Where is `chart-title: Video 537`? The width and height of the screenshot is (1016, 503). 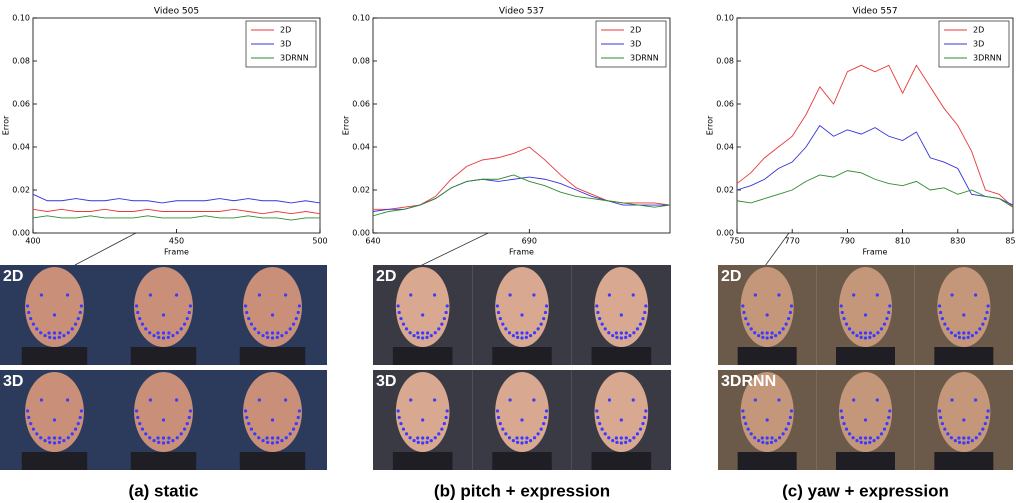
chart-title: Video 537 is located at coordinates (521, 12).